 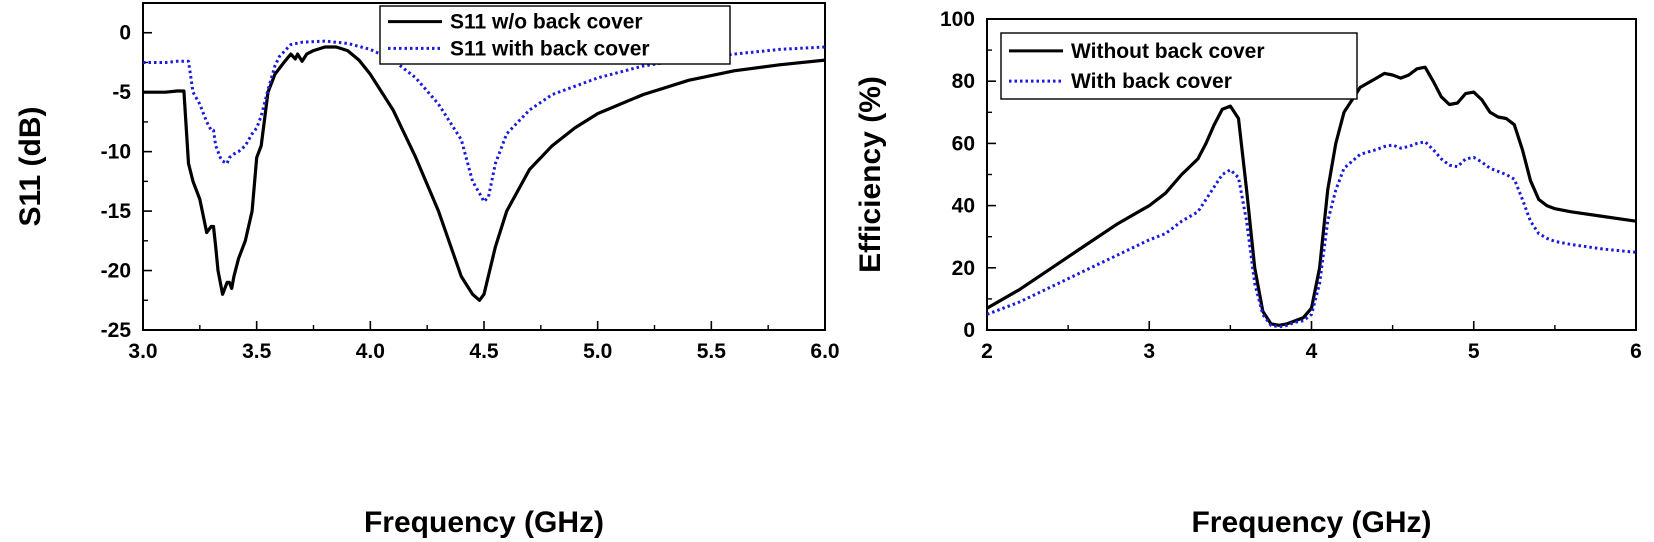 What do you see at coordinates (142, 351) in the screenshot?
I see `x-tick-label: 3.0` at bounding box center [142, 351].